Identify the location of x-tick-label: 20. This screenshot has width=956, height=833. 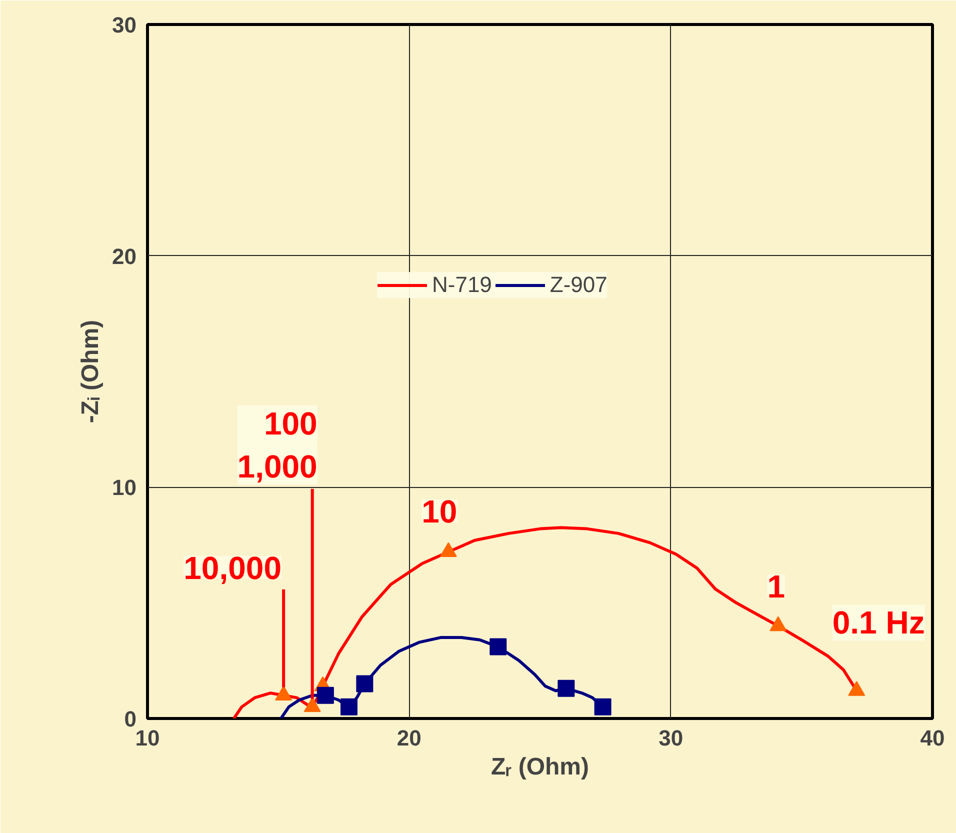
(409, 738).